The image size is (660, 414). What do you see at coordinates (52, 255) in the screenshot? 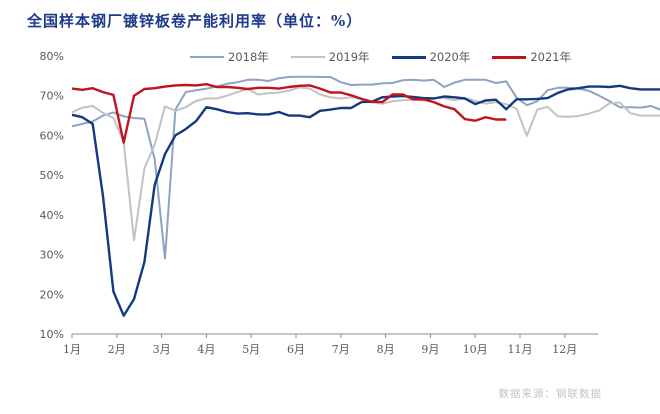
I see `y-tick-label: 30%` at bounding box center [52, 255].